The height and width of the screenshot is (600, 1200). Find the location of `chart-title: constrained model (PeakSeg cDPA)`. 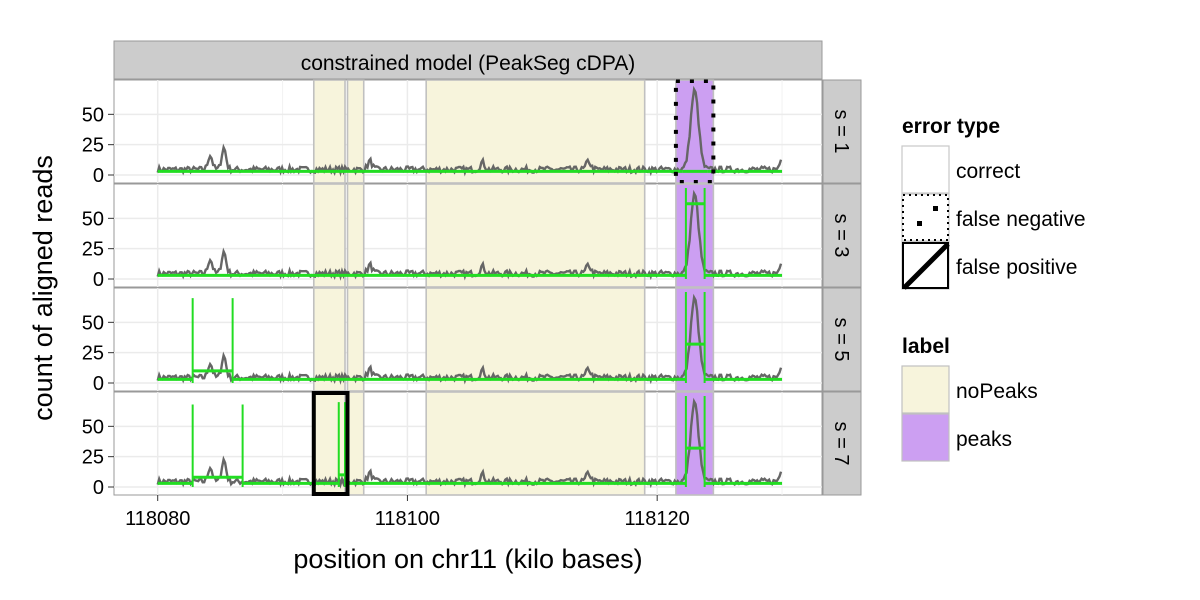

chart-title: constrained model (PeakSeg cDPA) is located at coordinates (468, 63).